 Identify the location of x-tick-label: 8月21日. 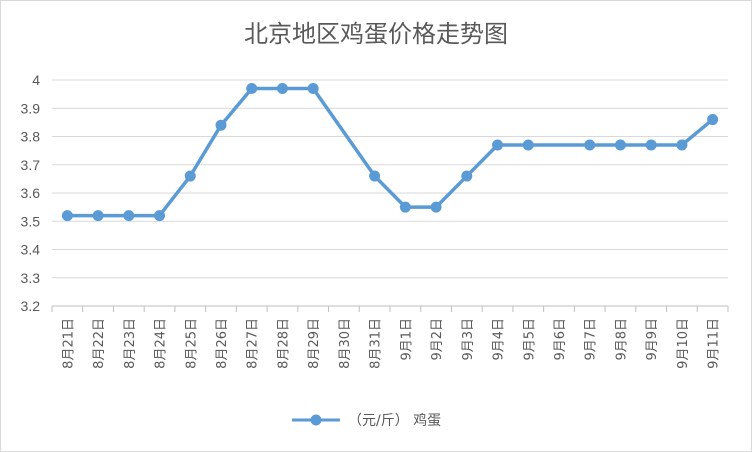
(68, 343).